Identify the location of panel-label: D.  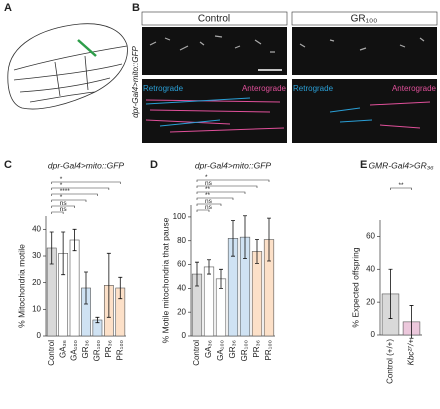
(154, 165).